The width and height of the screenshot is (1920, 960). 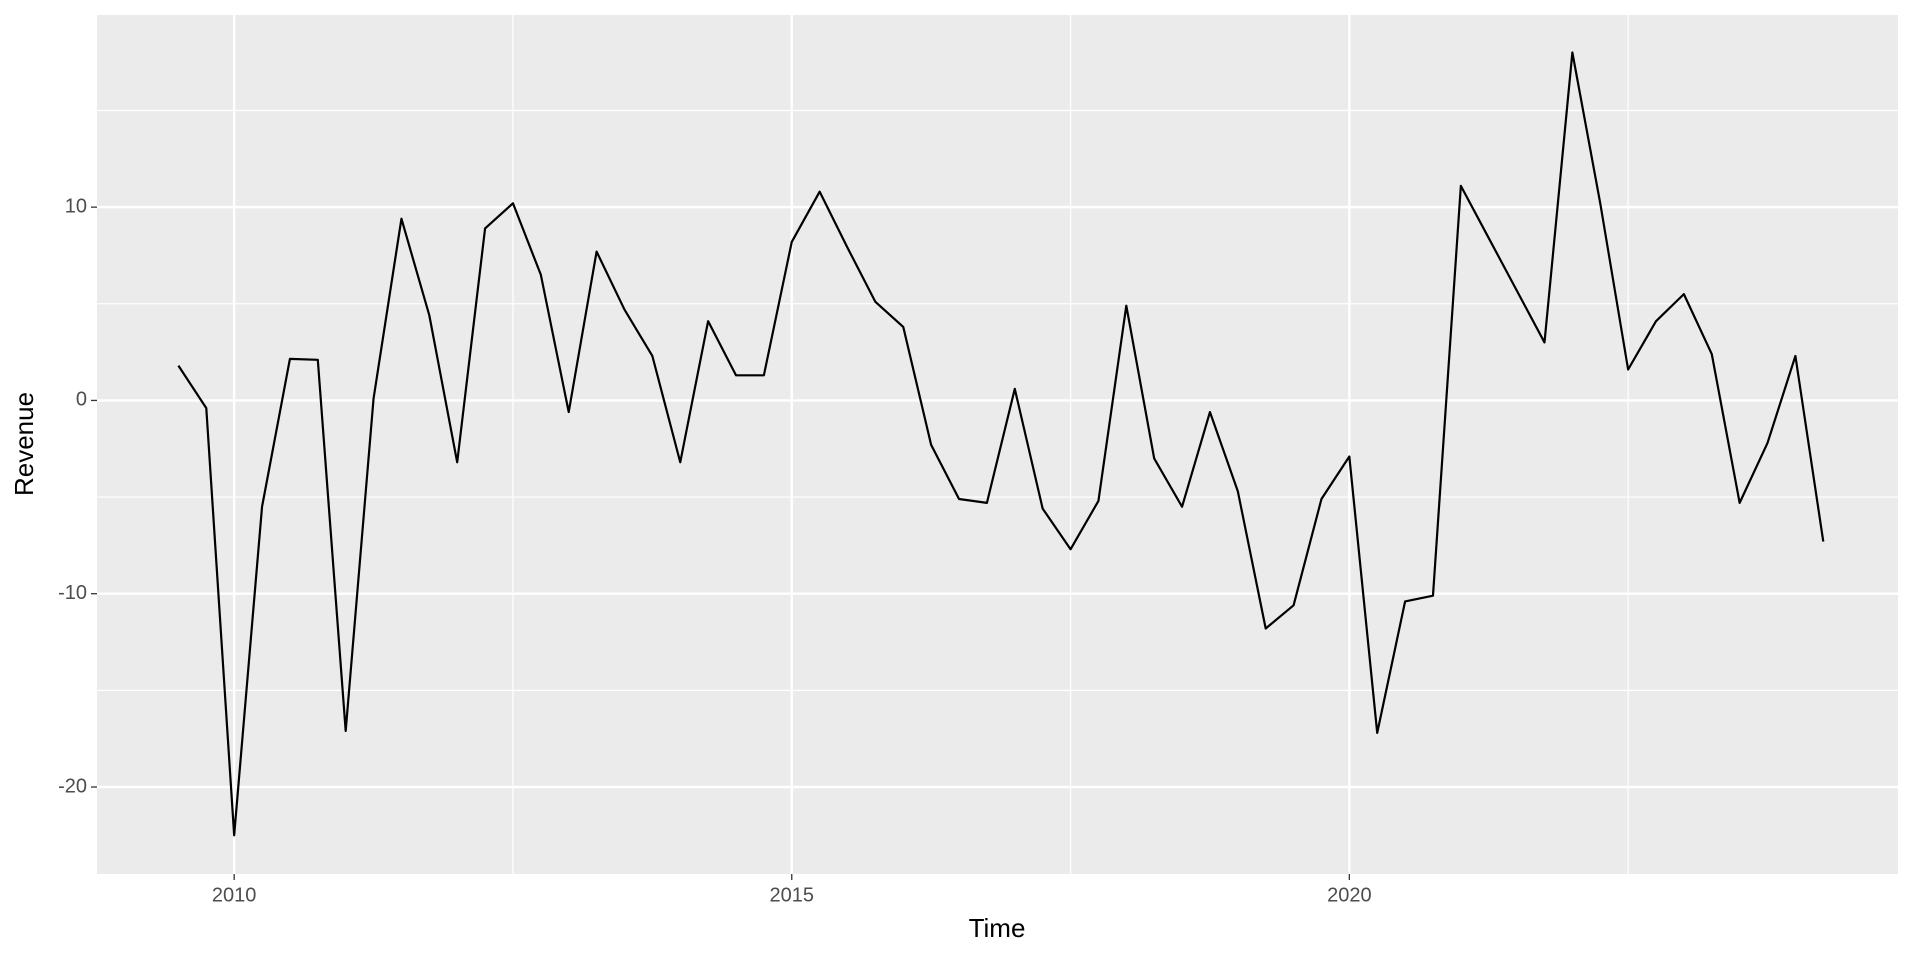 I want to click on x-tick-label: 2010, so click(x=234, y=895).